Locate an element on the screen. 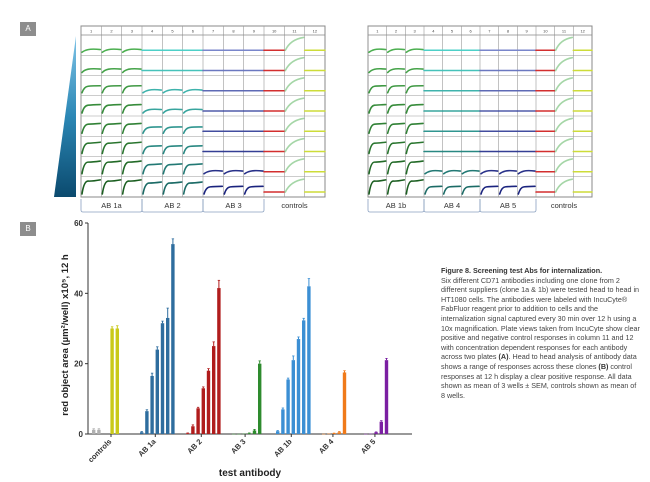 The image size is (650, 482). x-tick-label: AB 1b is located at coordinates (283, 448).